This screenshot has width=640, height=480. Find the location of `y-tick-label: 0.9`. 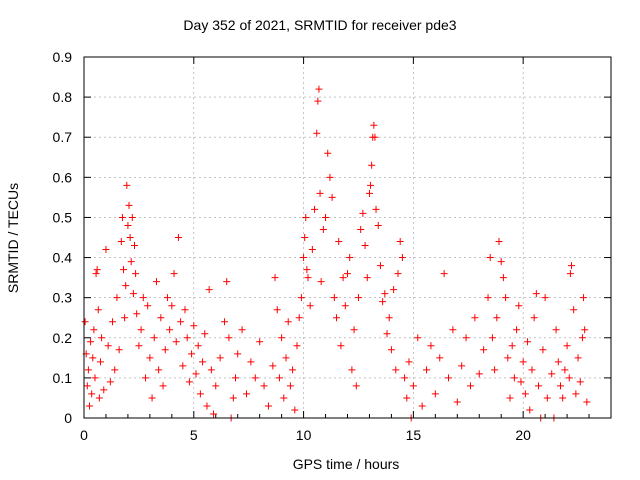

y-tick-label: 0.9 is located at coordinates (63, 57).